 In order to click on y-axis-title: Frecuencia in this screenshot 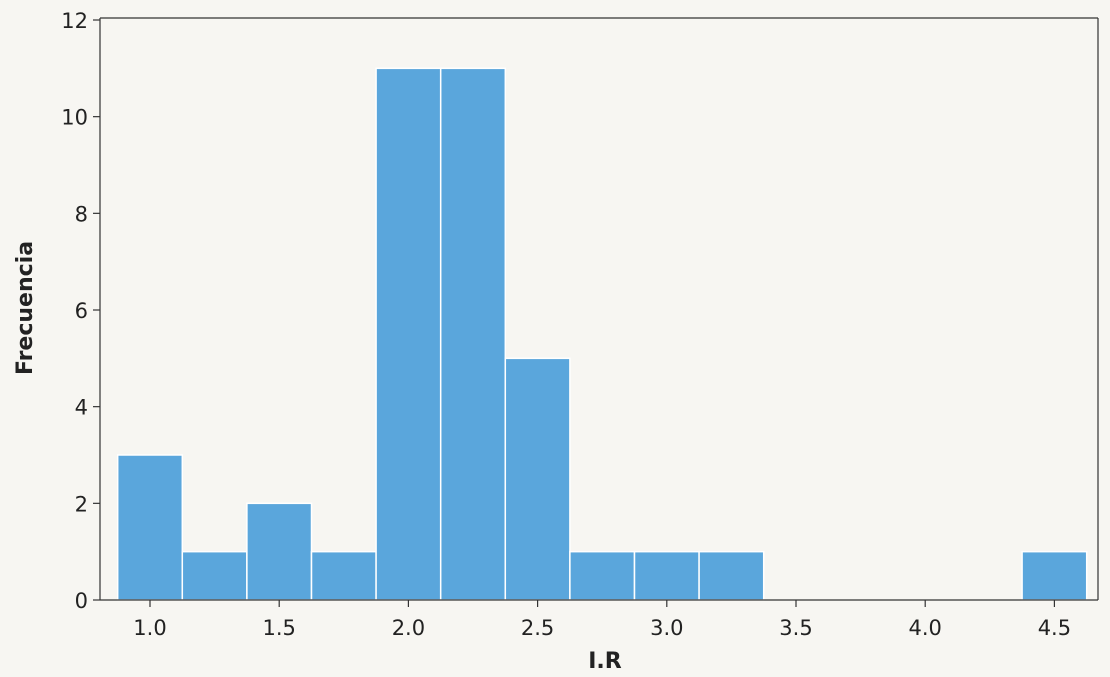, I will do `click(25, 308)`.